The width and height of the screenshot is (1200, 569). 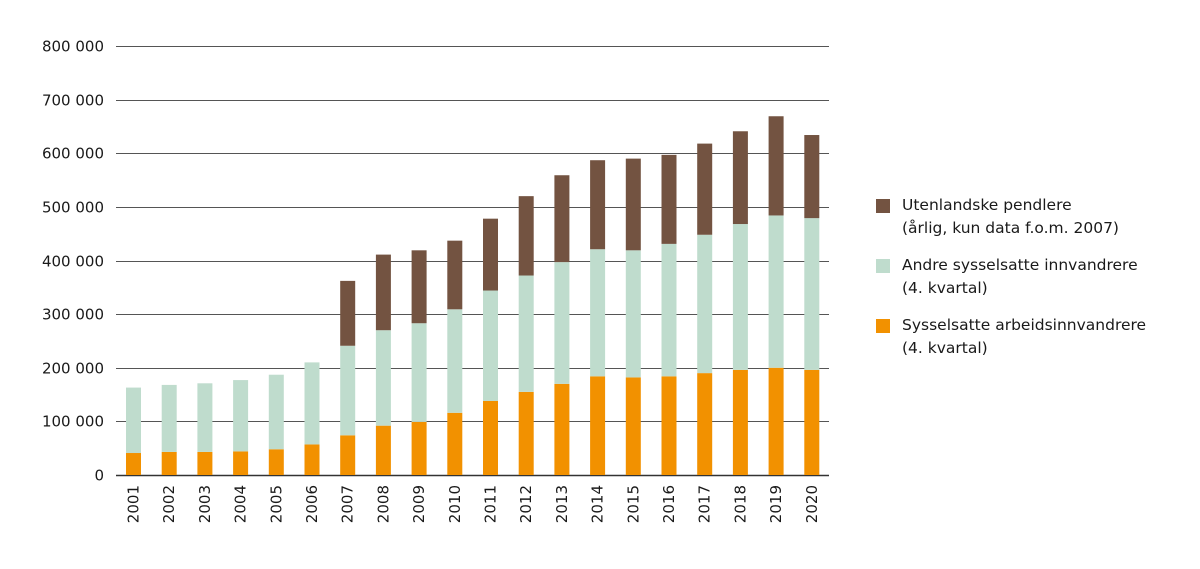 I want to click on x-tick-label: 2016, so click(x=669, y=504).